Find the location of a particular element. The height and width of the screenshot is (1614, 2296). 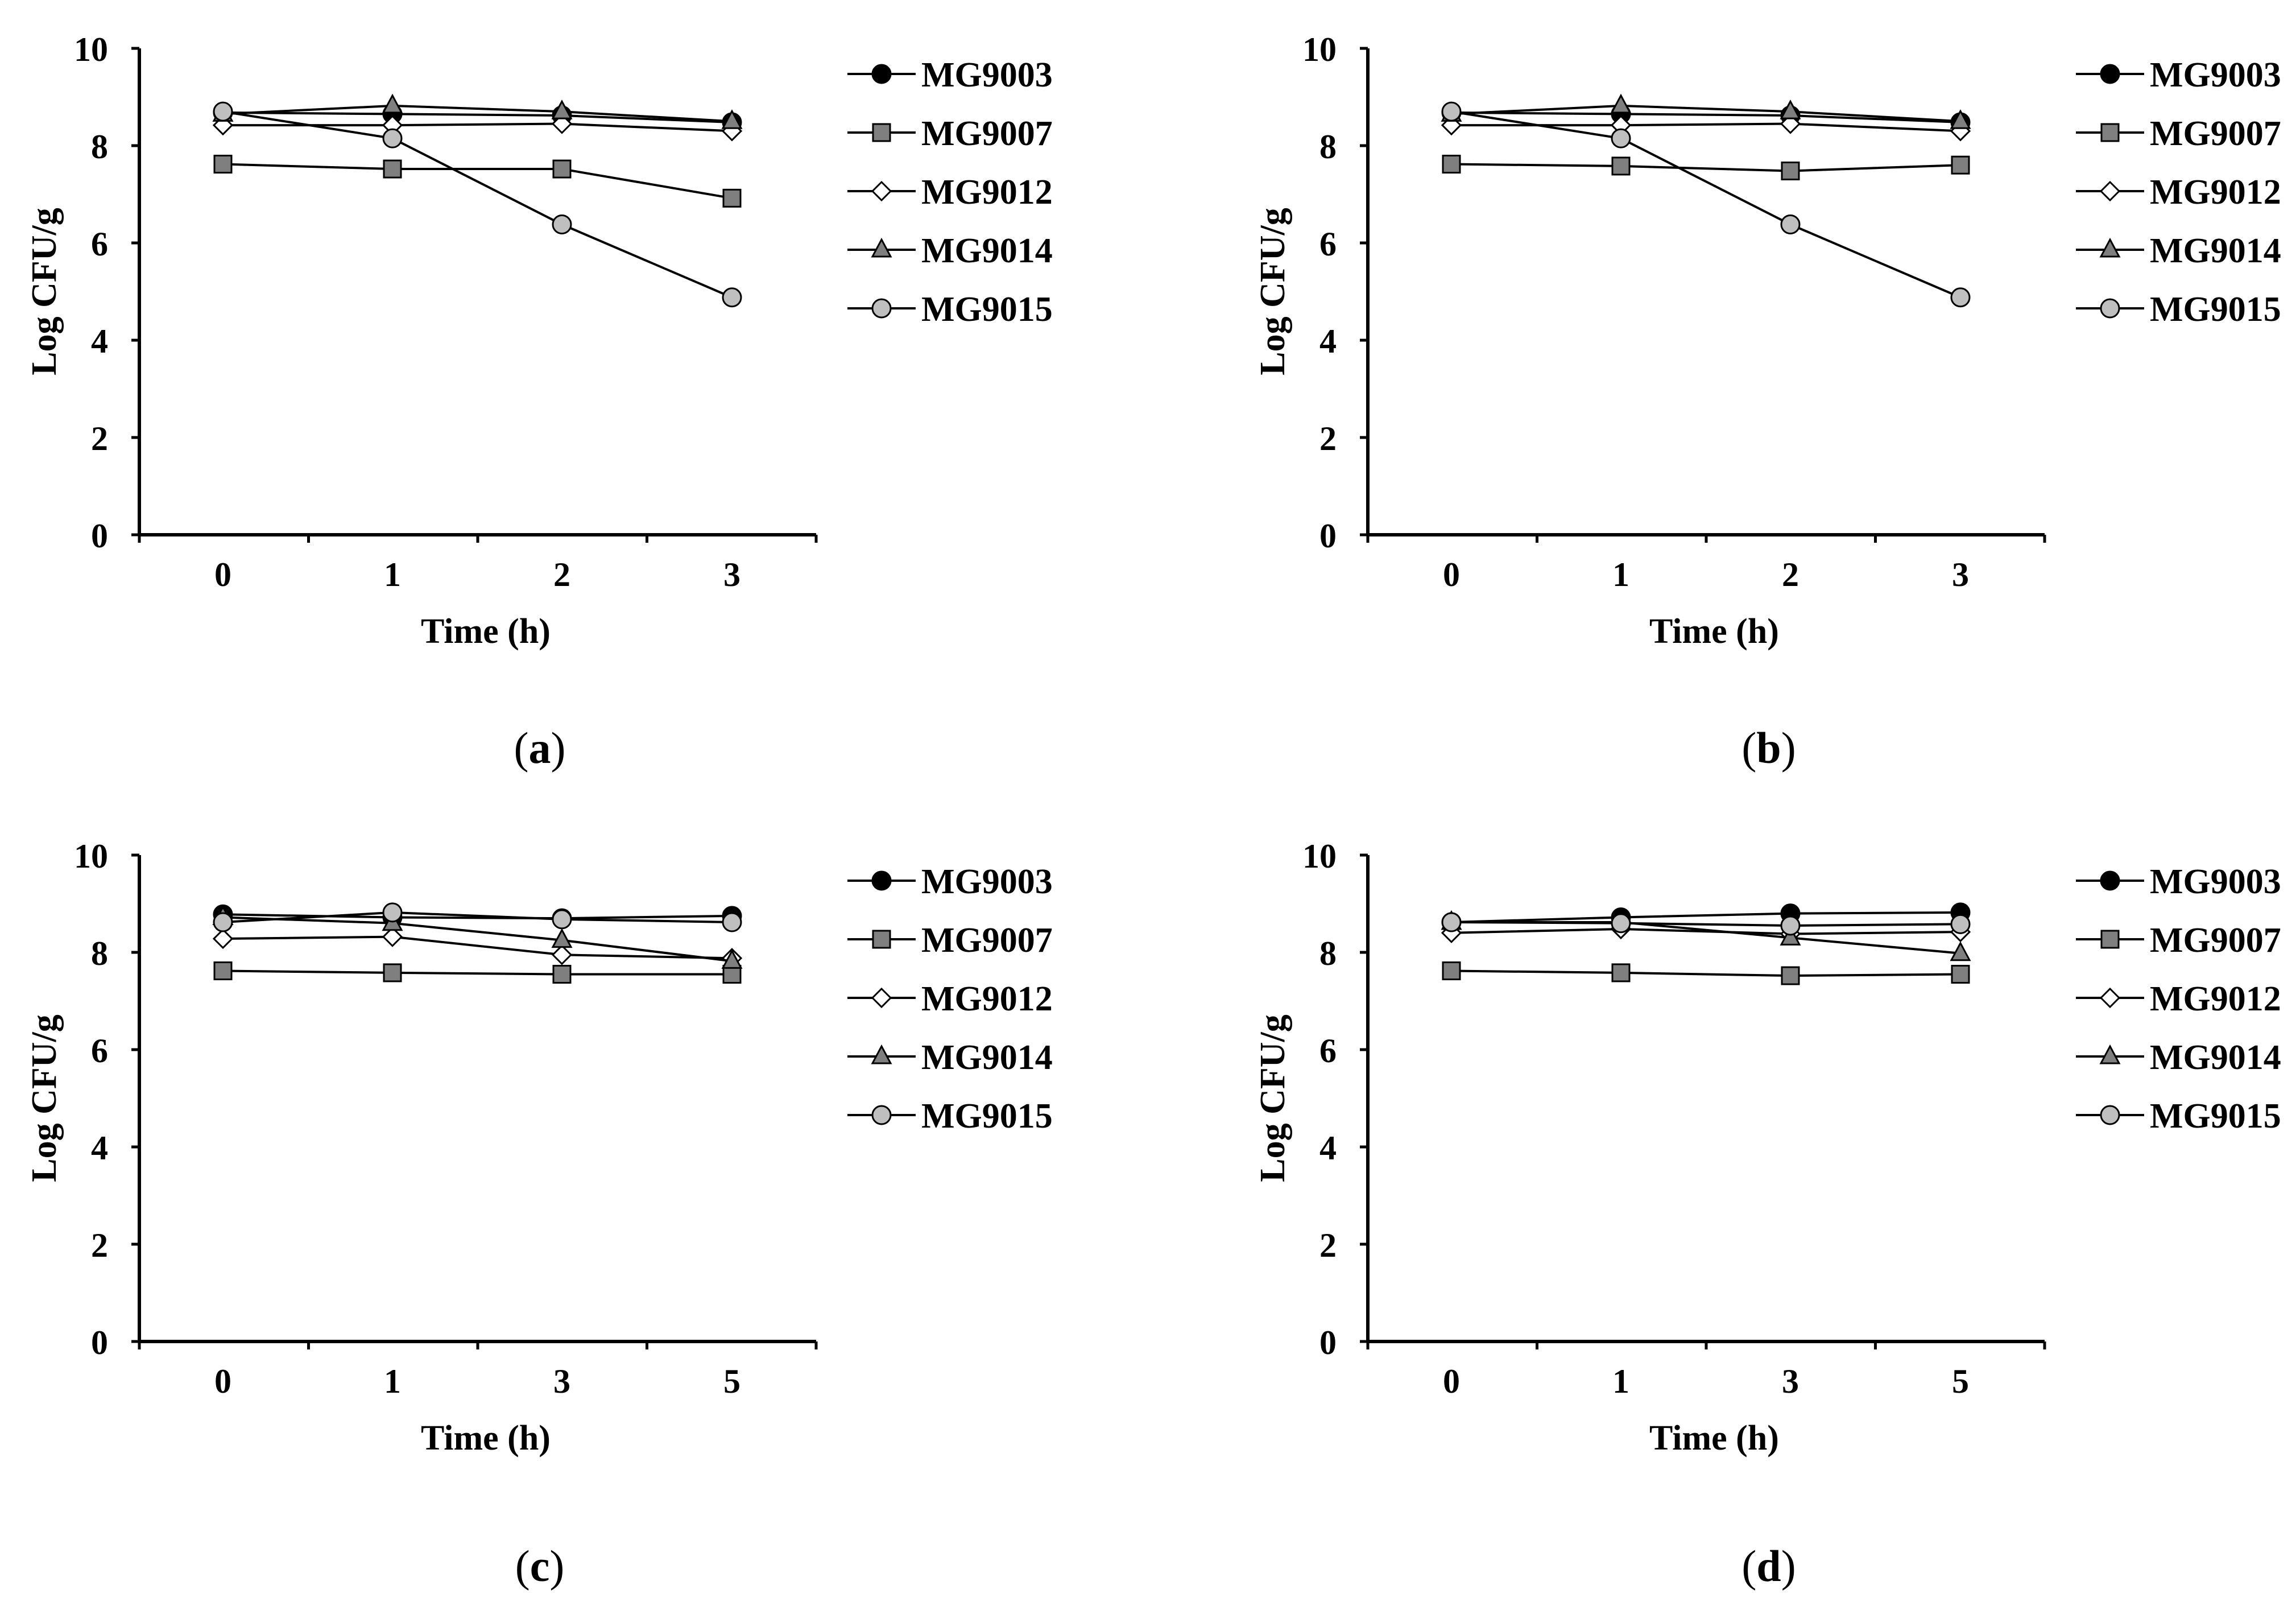

panel-caption-b: (b) is located at coordinates (1768, 748).